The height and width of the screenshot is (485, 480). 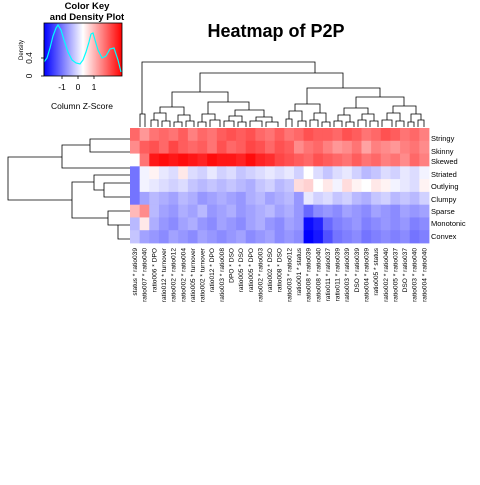 What do you see at coordinates (280, 186) in the screenshot?
I see `heatmap-cells` at bounding box center [280, 186].